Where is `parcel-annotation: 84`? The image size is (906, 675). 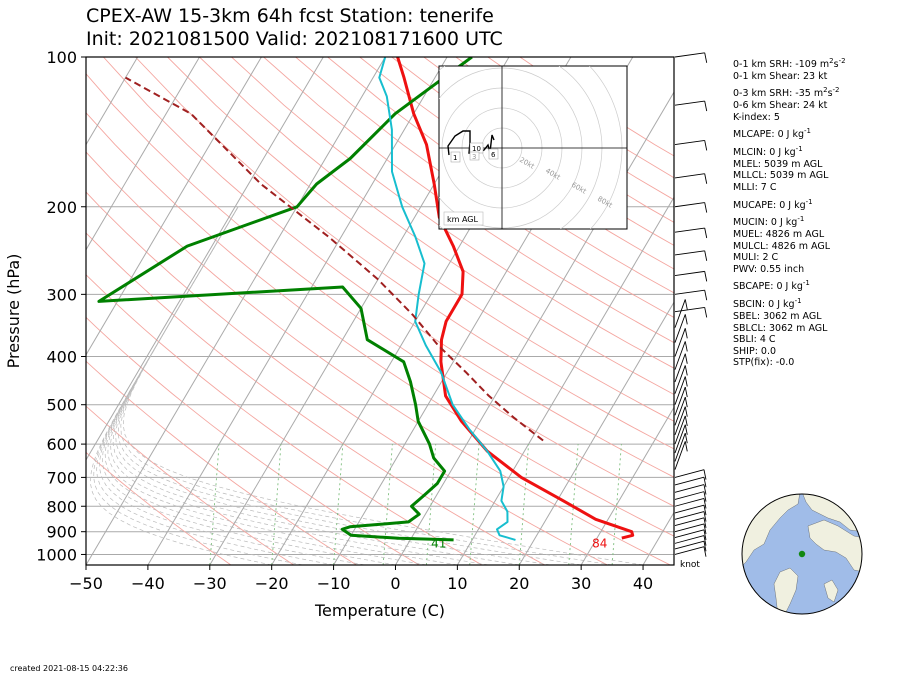 parcel-annotation: 84 is located at coordinates (599, 543).